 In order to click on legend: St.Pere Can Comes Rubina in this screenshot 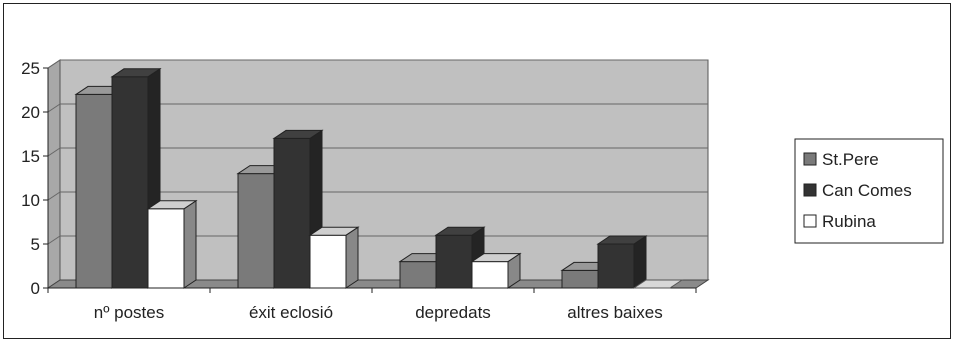, I will do `click(869, 191)`.